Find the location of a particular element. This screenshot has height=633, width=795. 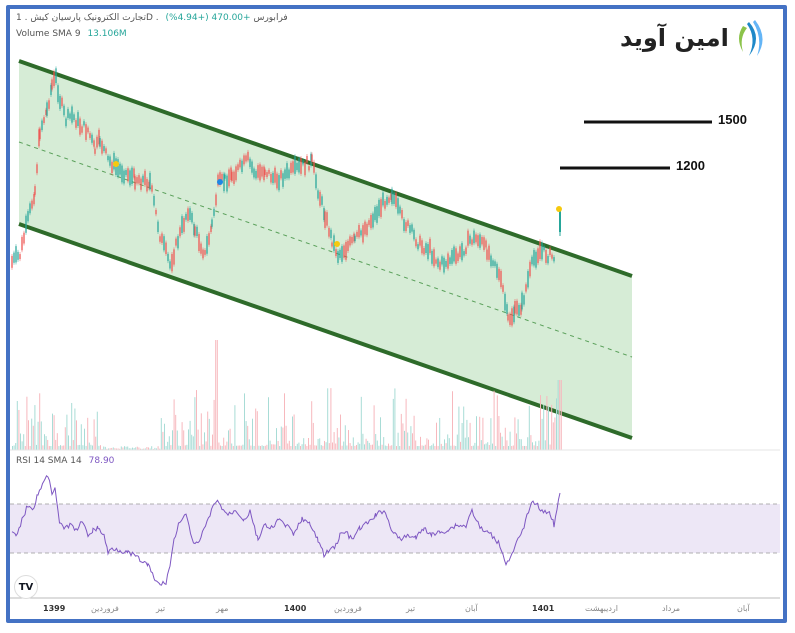

time-axis-label: 1401 is located at coordinates (543, 608).